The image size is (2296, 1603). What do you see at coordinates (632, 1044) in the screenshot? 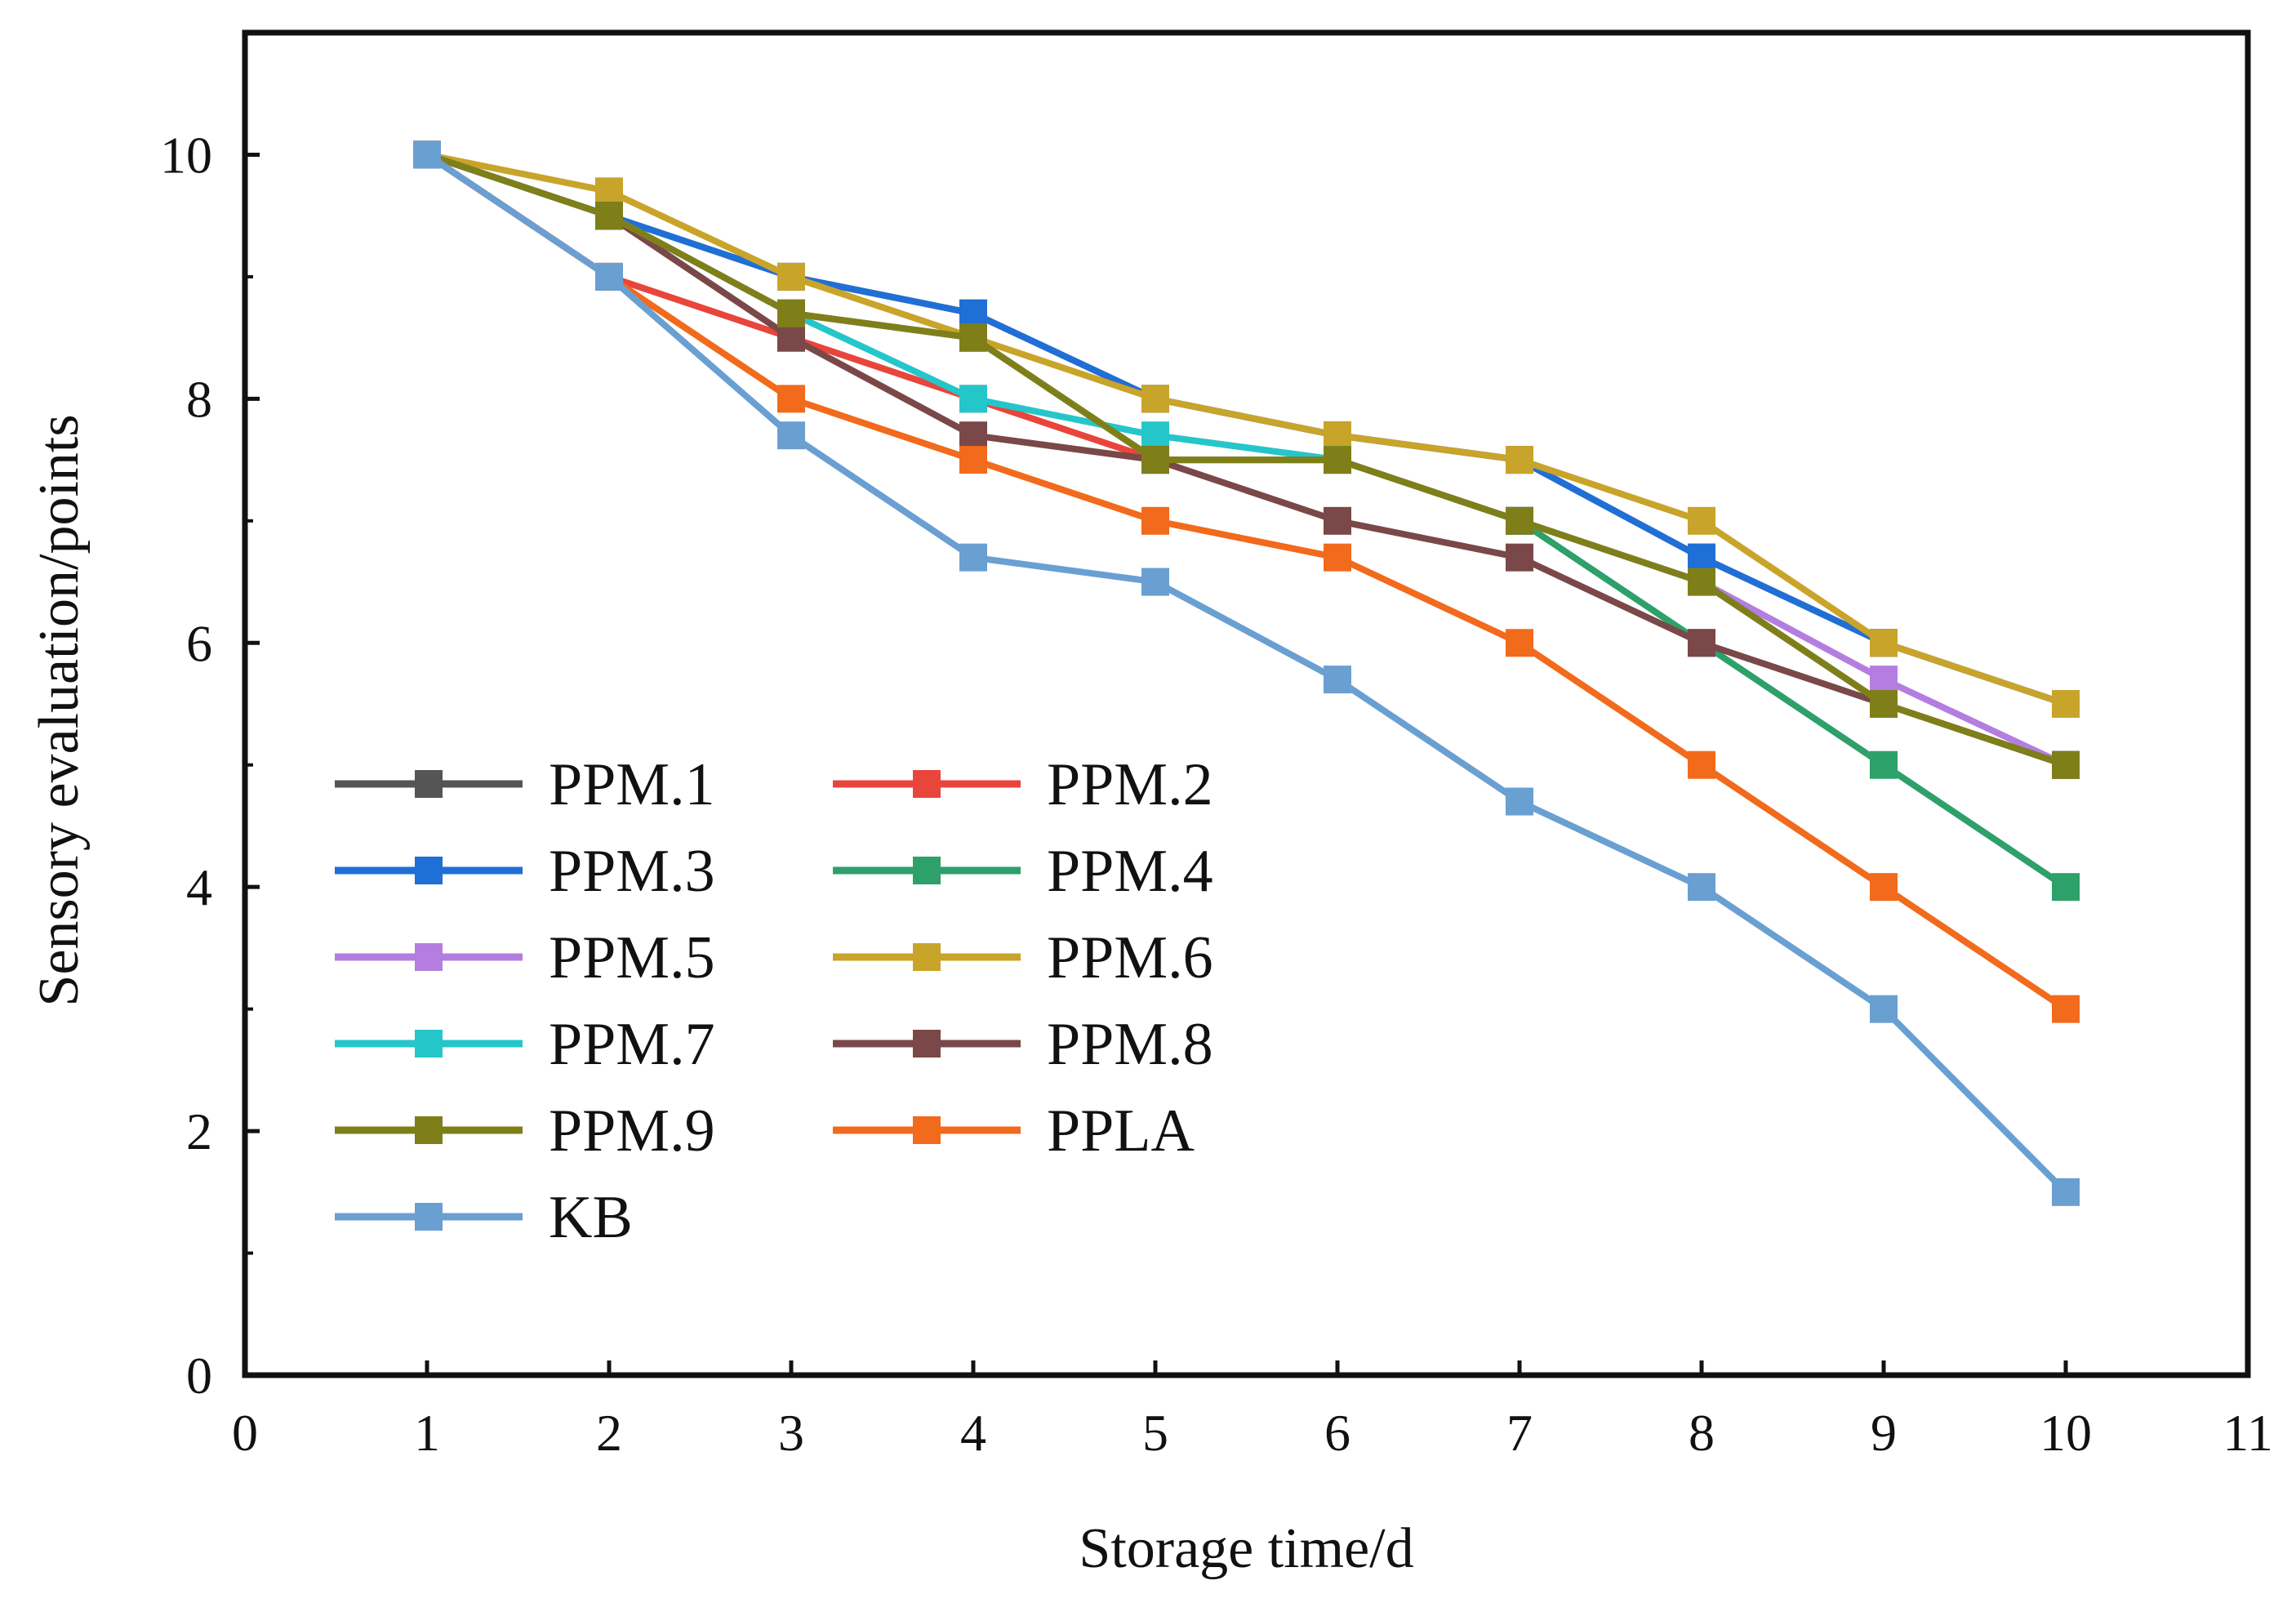
I see `legend-label: PPM.7` at bounding box center [632, 1044].